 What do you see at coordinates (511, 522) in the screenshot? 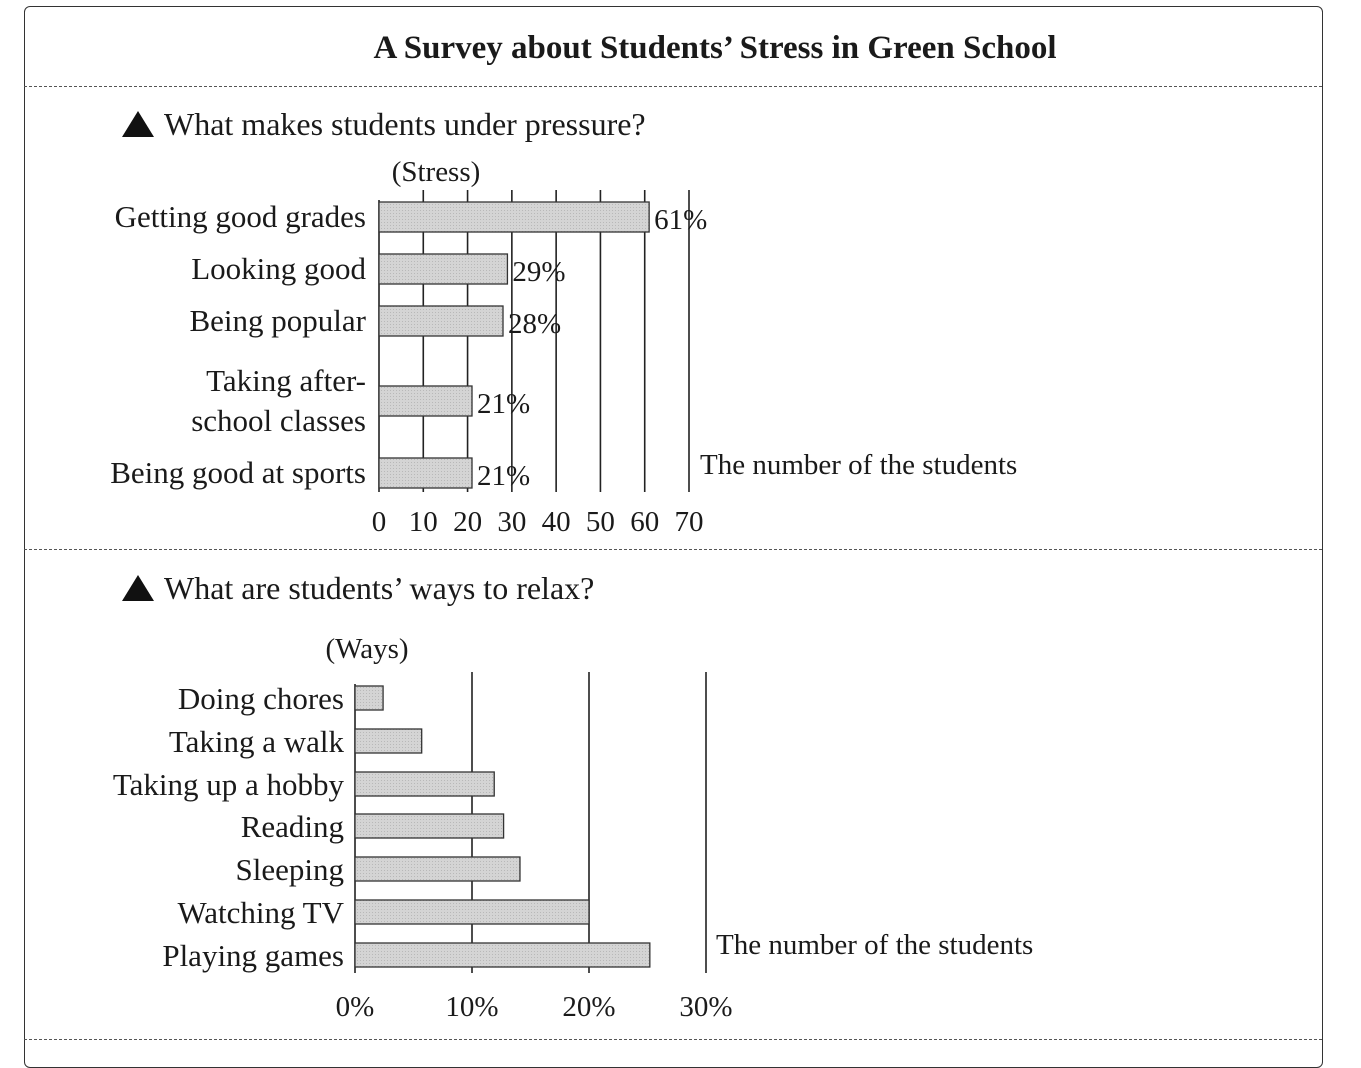
I see `x-tick-label: 30` at bounding box center [511, 522].